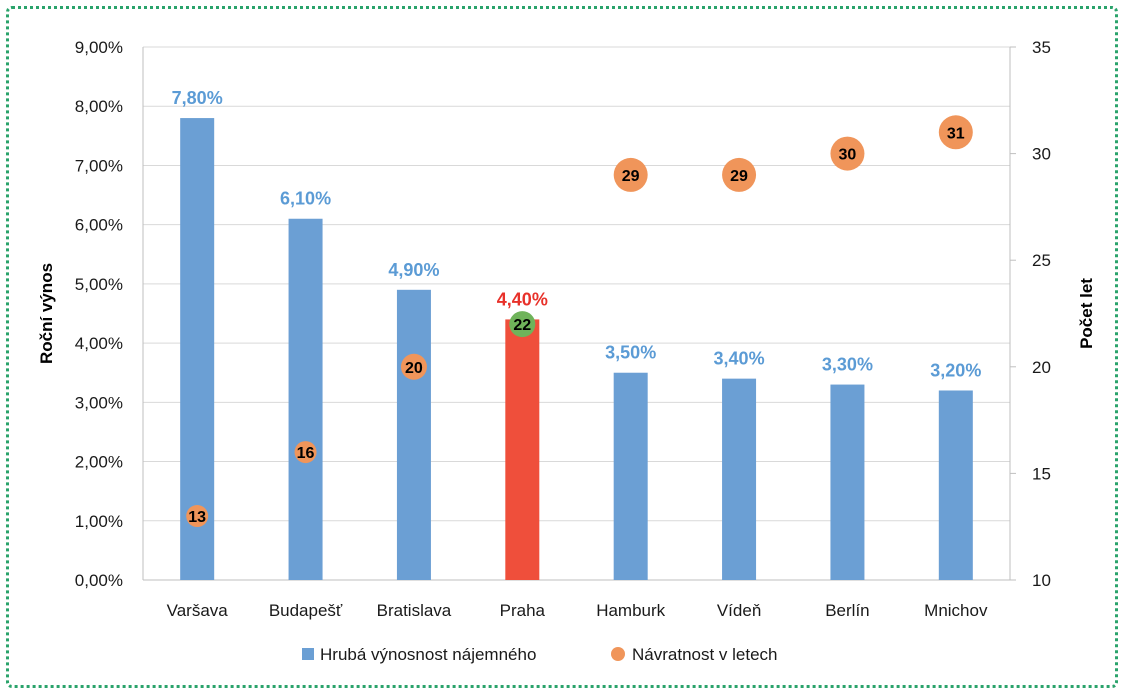  Describe the element at coordinates (739, 359) in the screenshot. I see `bar-data-label: 3,40%` at that location.